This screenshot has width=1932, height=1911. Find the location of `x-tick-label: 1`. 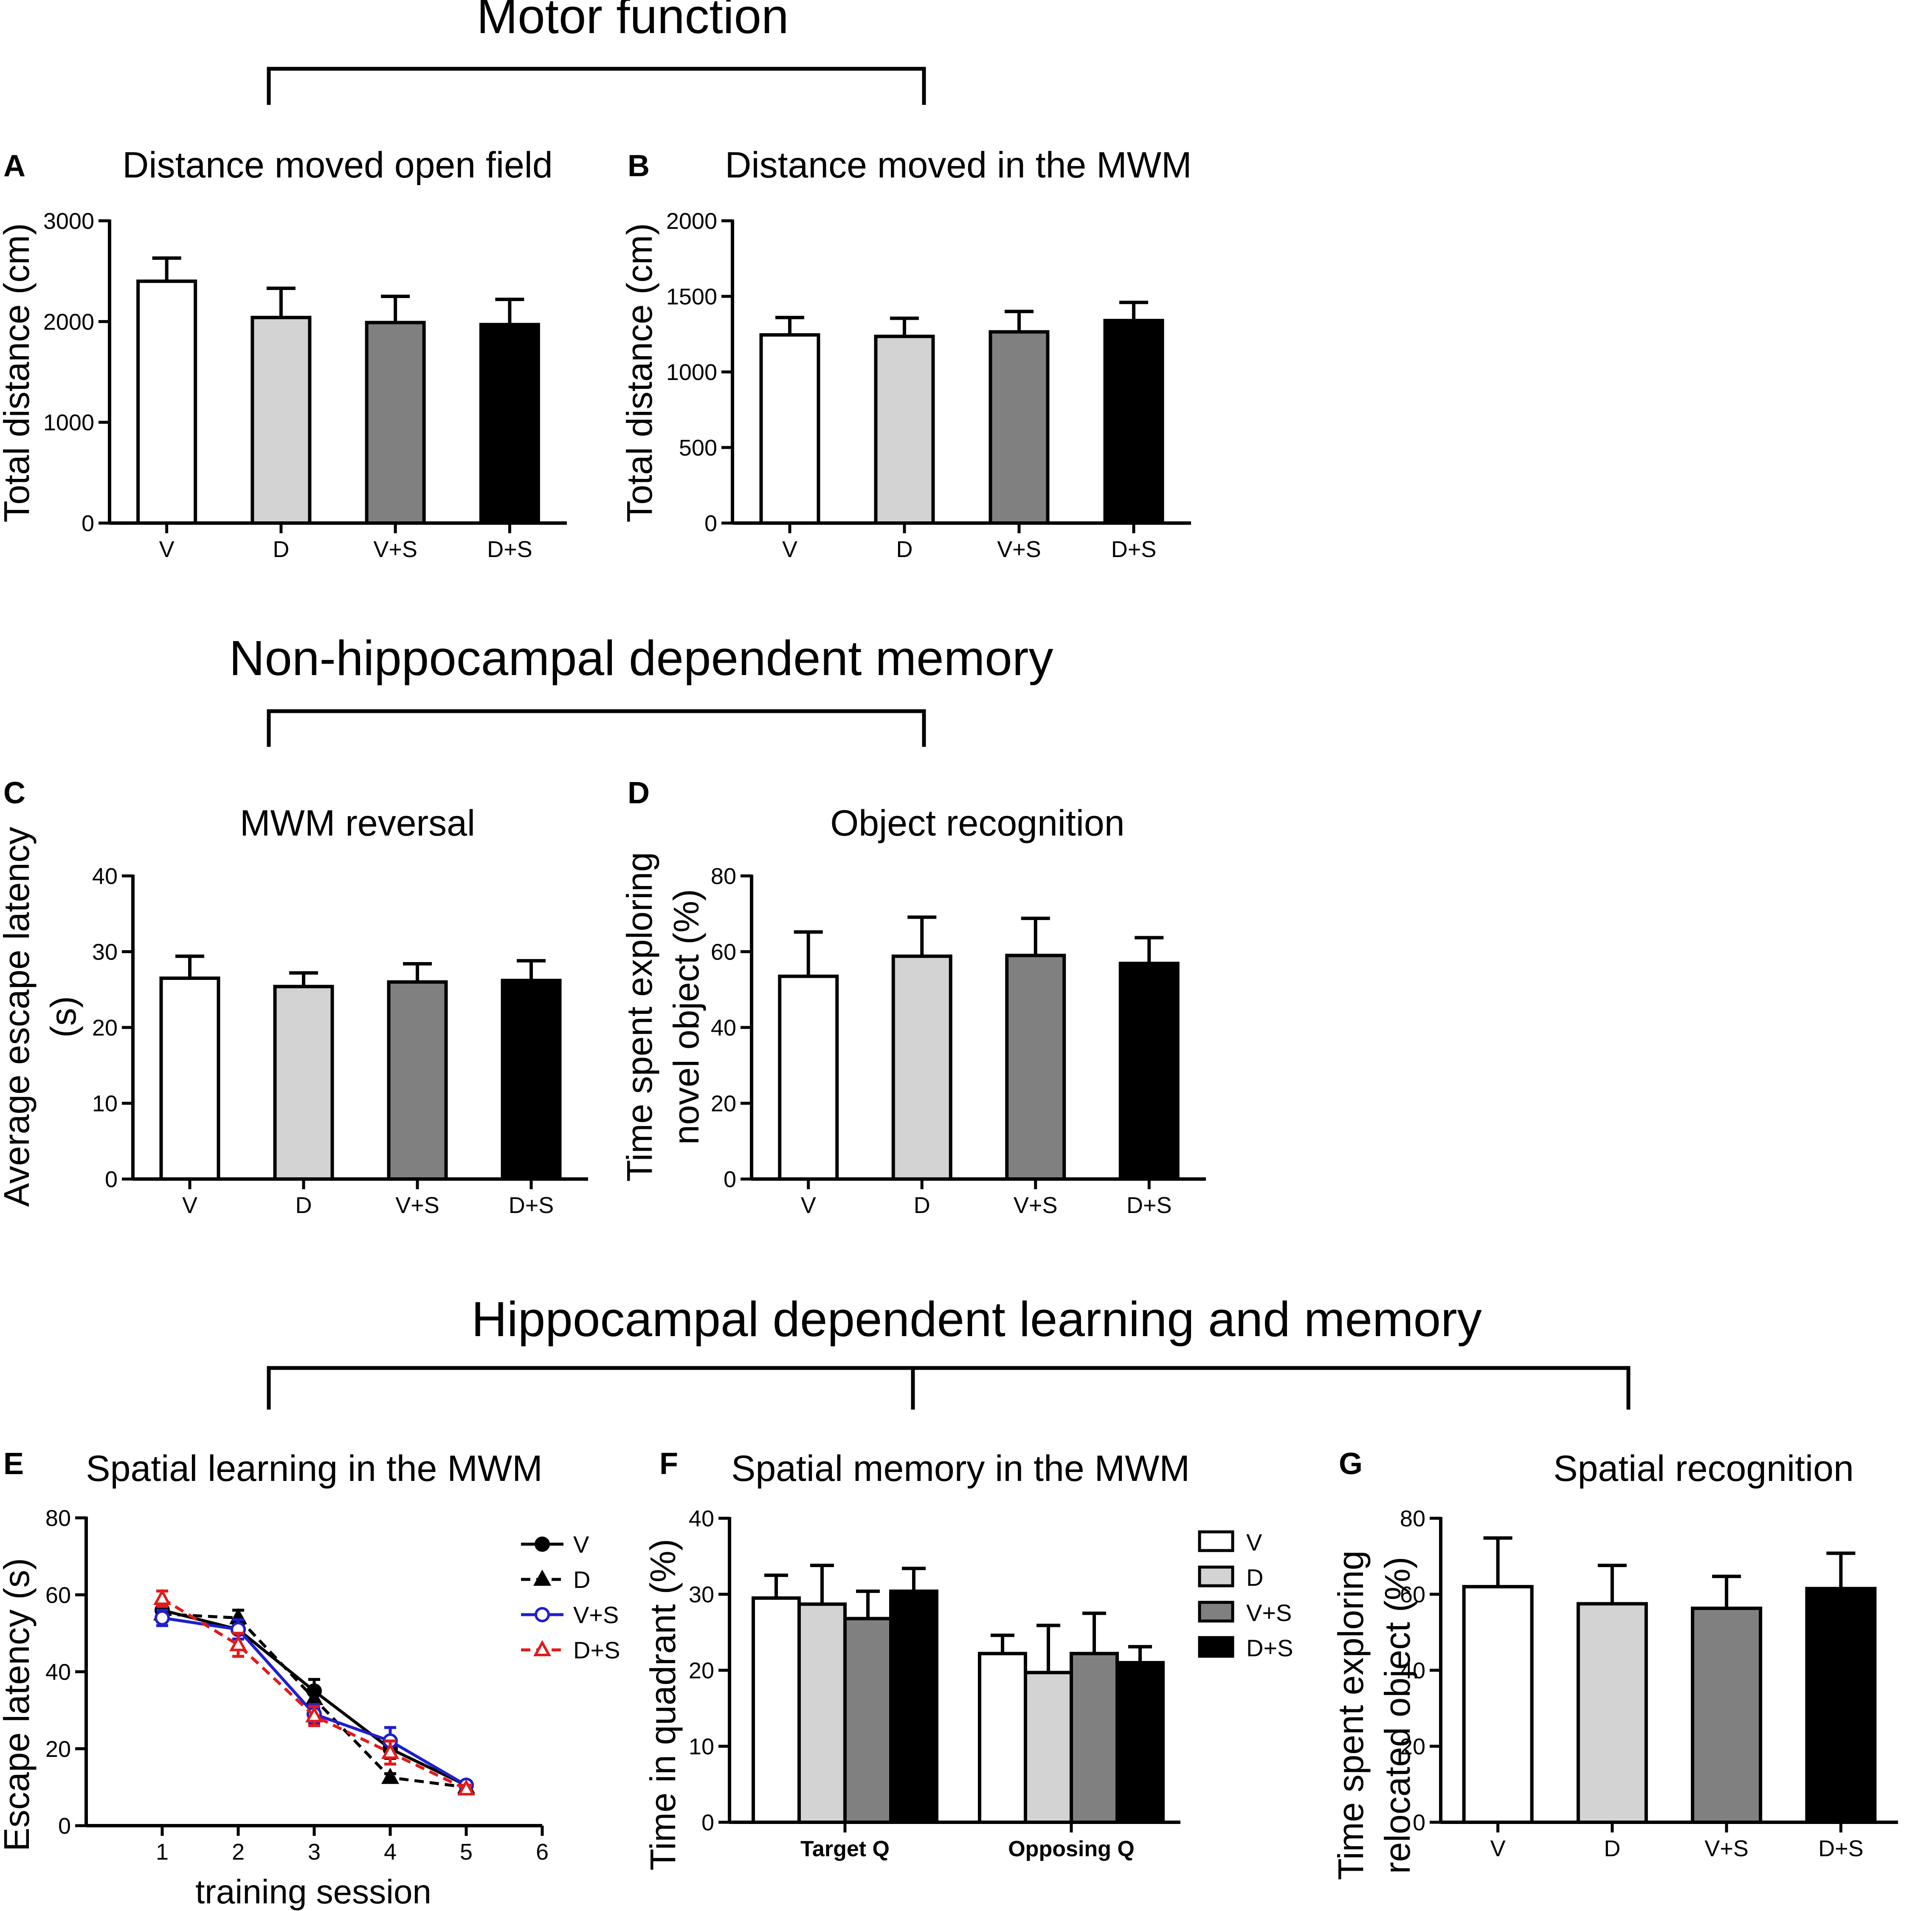

x-tick-label: 1 is located at coordinates (162, 1852).